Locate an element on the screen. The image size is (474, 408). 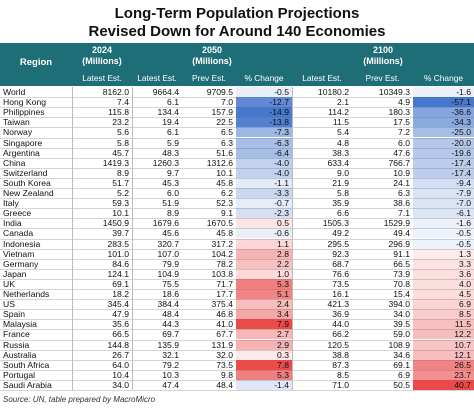
cell: 4.0 is located at coordinates (443, 283).